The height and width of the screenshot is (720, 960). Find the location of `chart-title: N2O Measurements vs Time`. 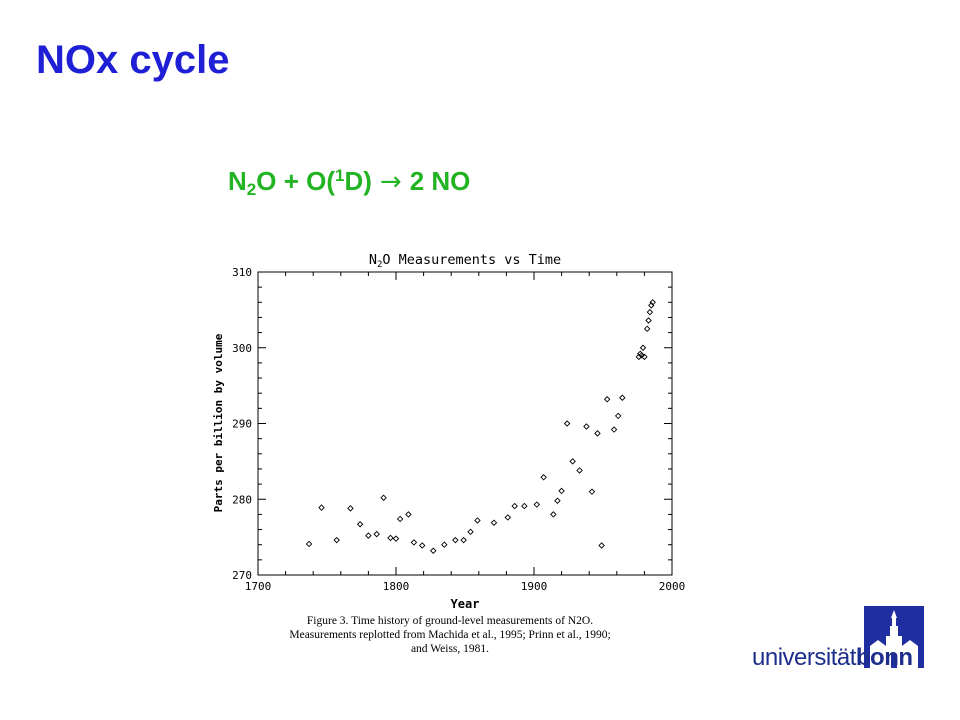

chart-title: N2O Measurements vs Time is located at coordinates (465, 261).